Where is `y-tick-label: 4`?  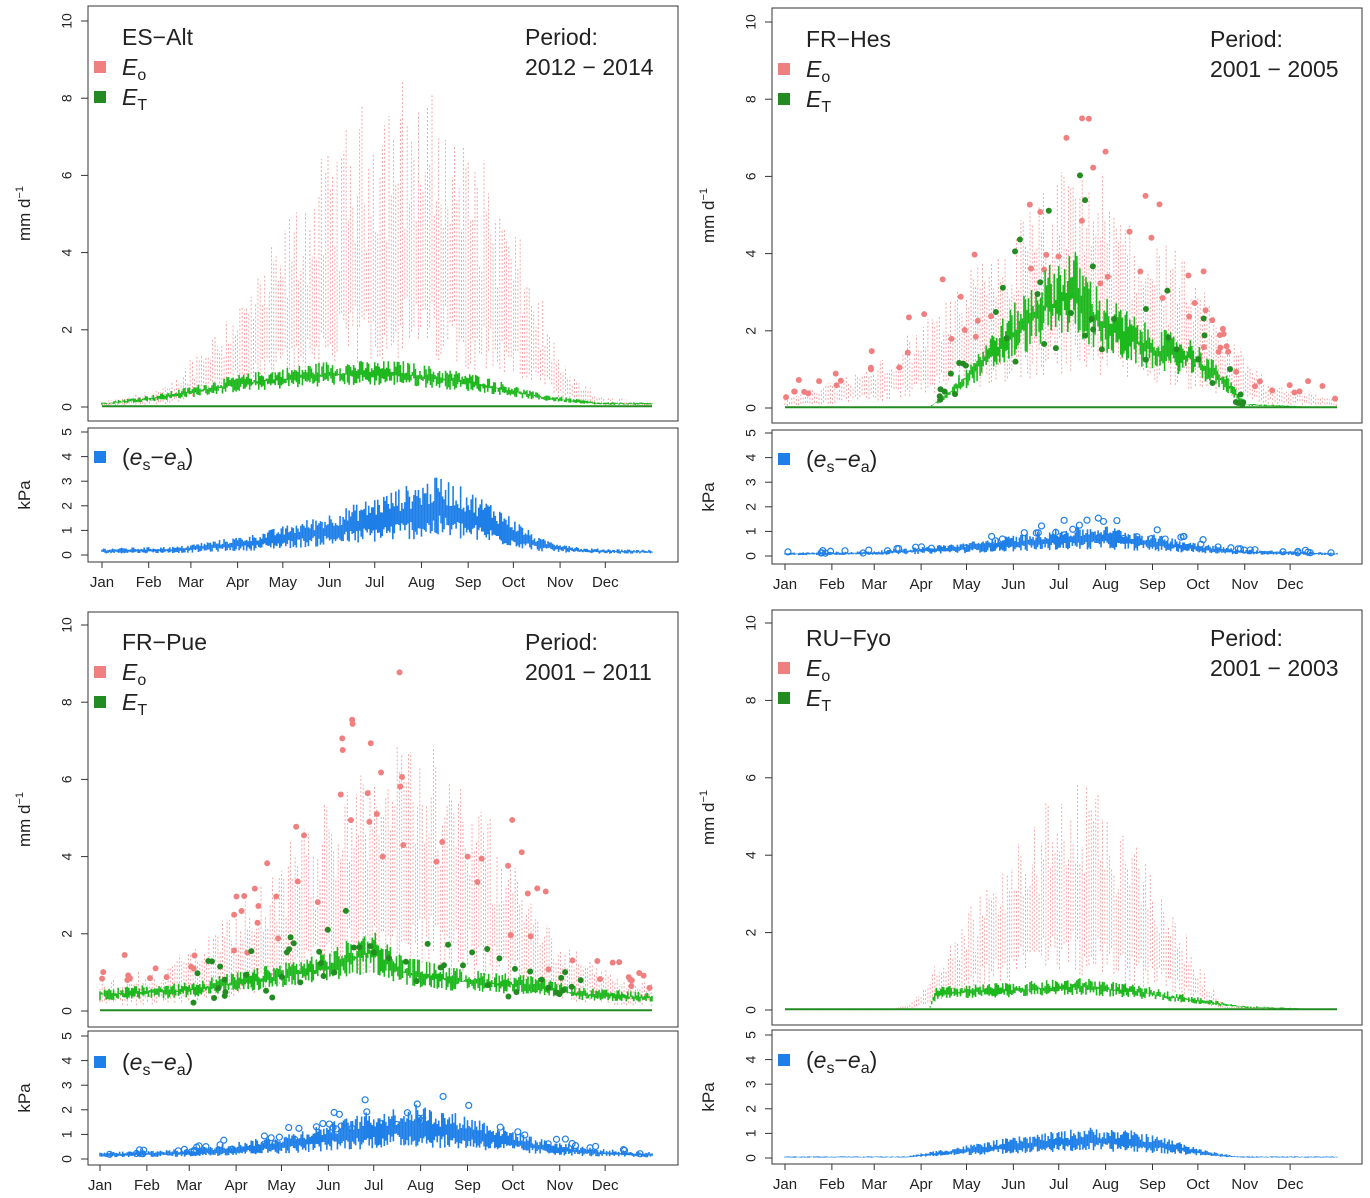 y-tick-label: 4 is located at coordinates (67, 456).